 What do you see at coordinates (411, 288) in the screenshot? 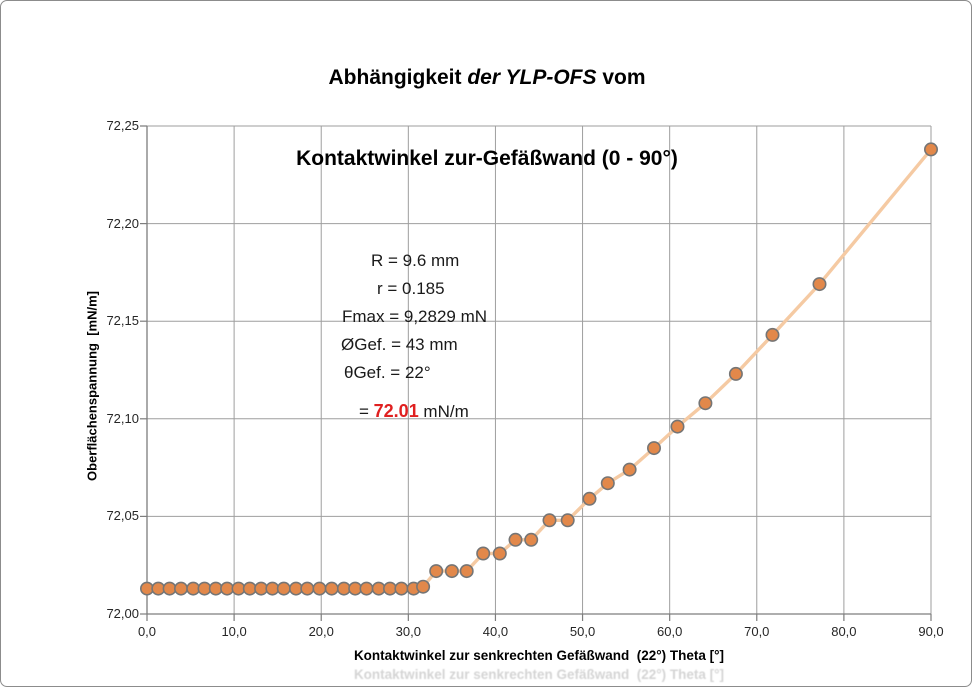
I see `annotation-line: r = 0.185` at bounding box center [411, 288].